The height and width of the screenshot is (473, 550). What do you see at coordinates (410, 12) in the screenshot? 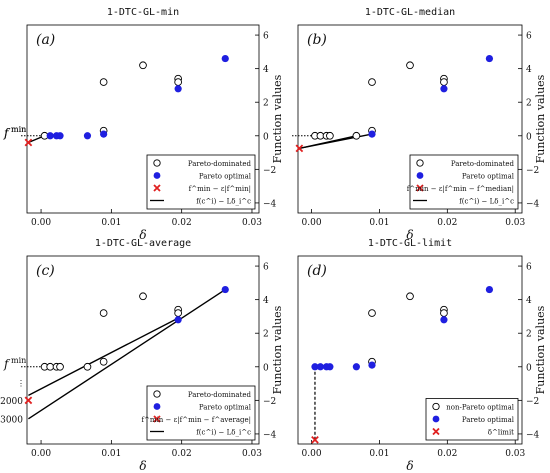
I see `panel-title: 1-DTC-GL-median` at bounding box center [410, 12].